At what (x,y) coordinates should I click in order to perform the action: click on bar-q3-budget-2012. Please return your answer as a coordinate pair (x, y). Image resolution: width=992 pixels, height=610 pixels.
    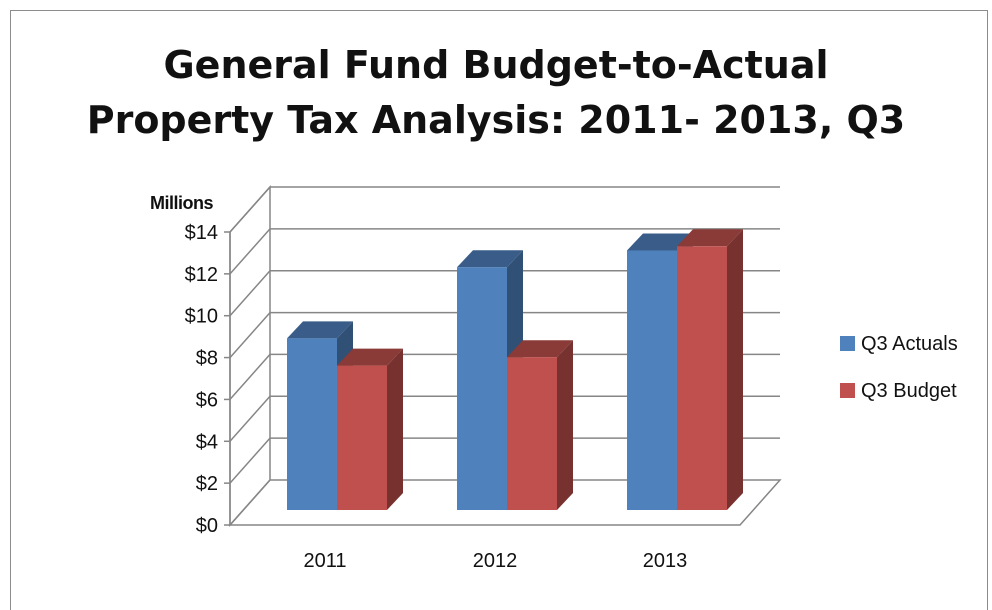
    Looking at the image, I should click on (540, 425).